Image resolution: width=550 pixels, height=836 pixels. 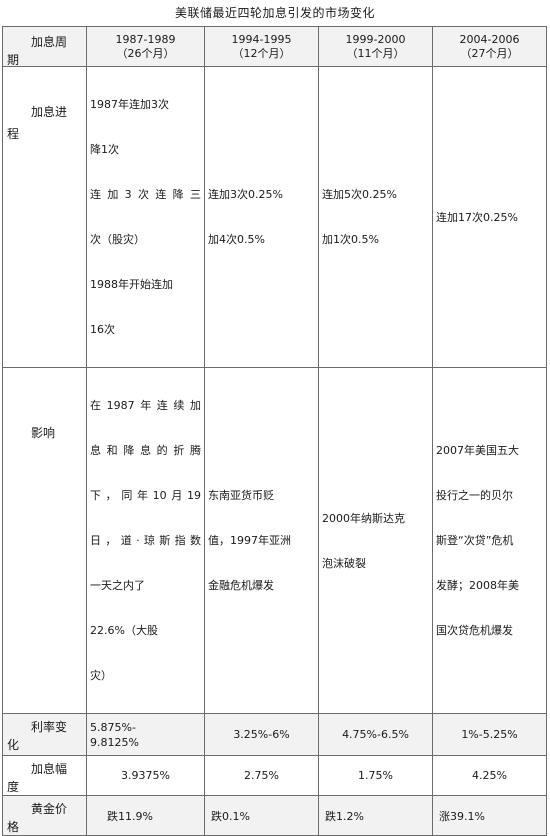 I want to click on hike-range-cell: 2.75%, so click(x=261, y=775).